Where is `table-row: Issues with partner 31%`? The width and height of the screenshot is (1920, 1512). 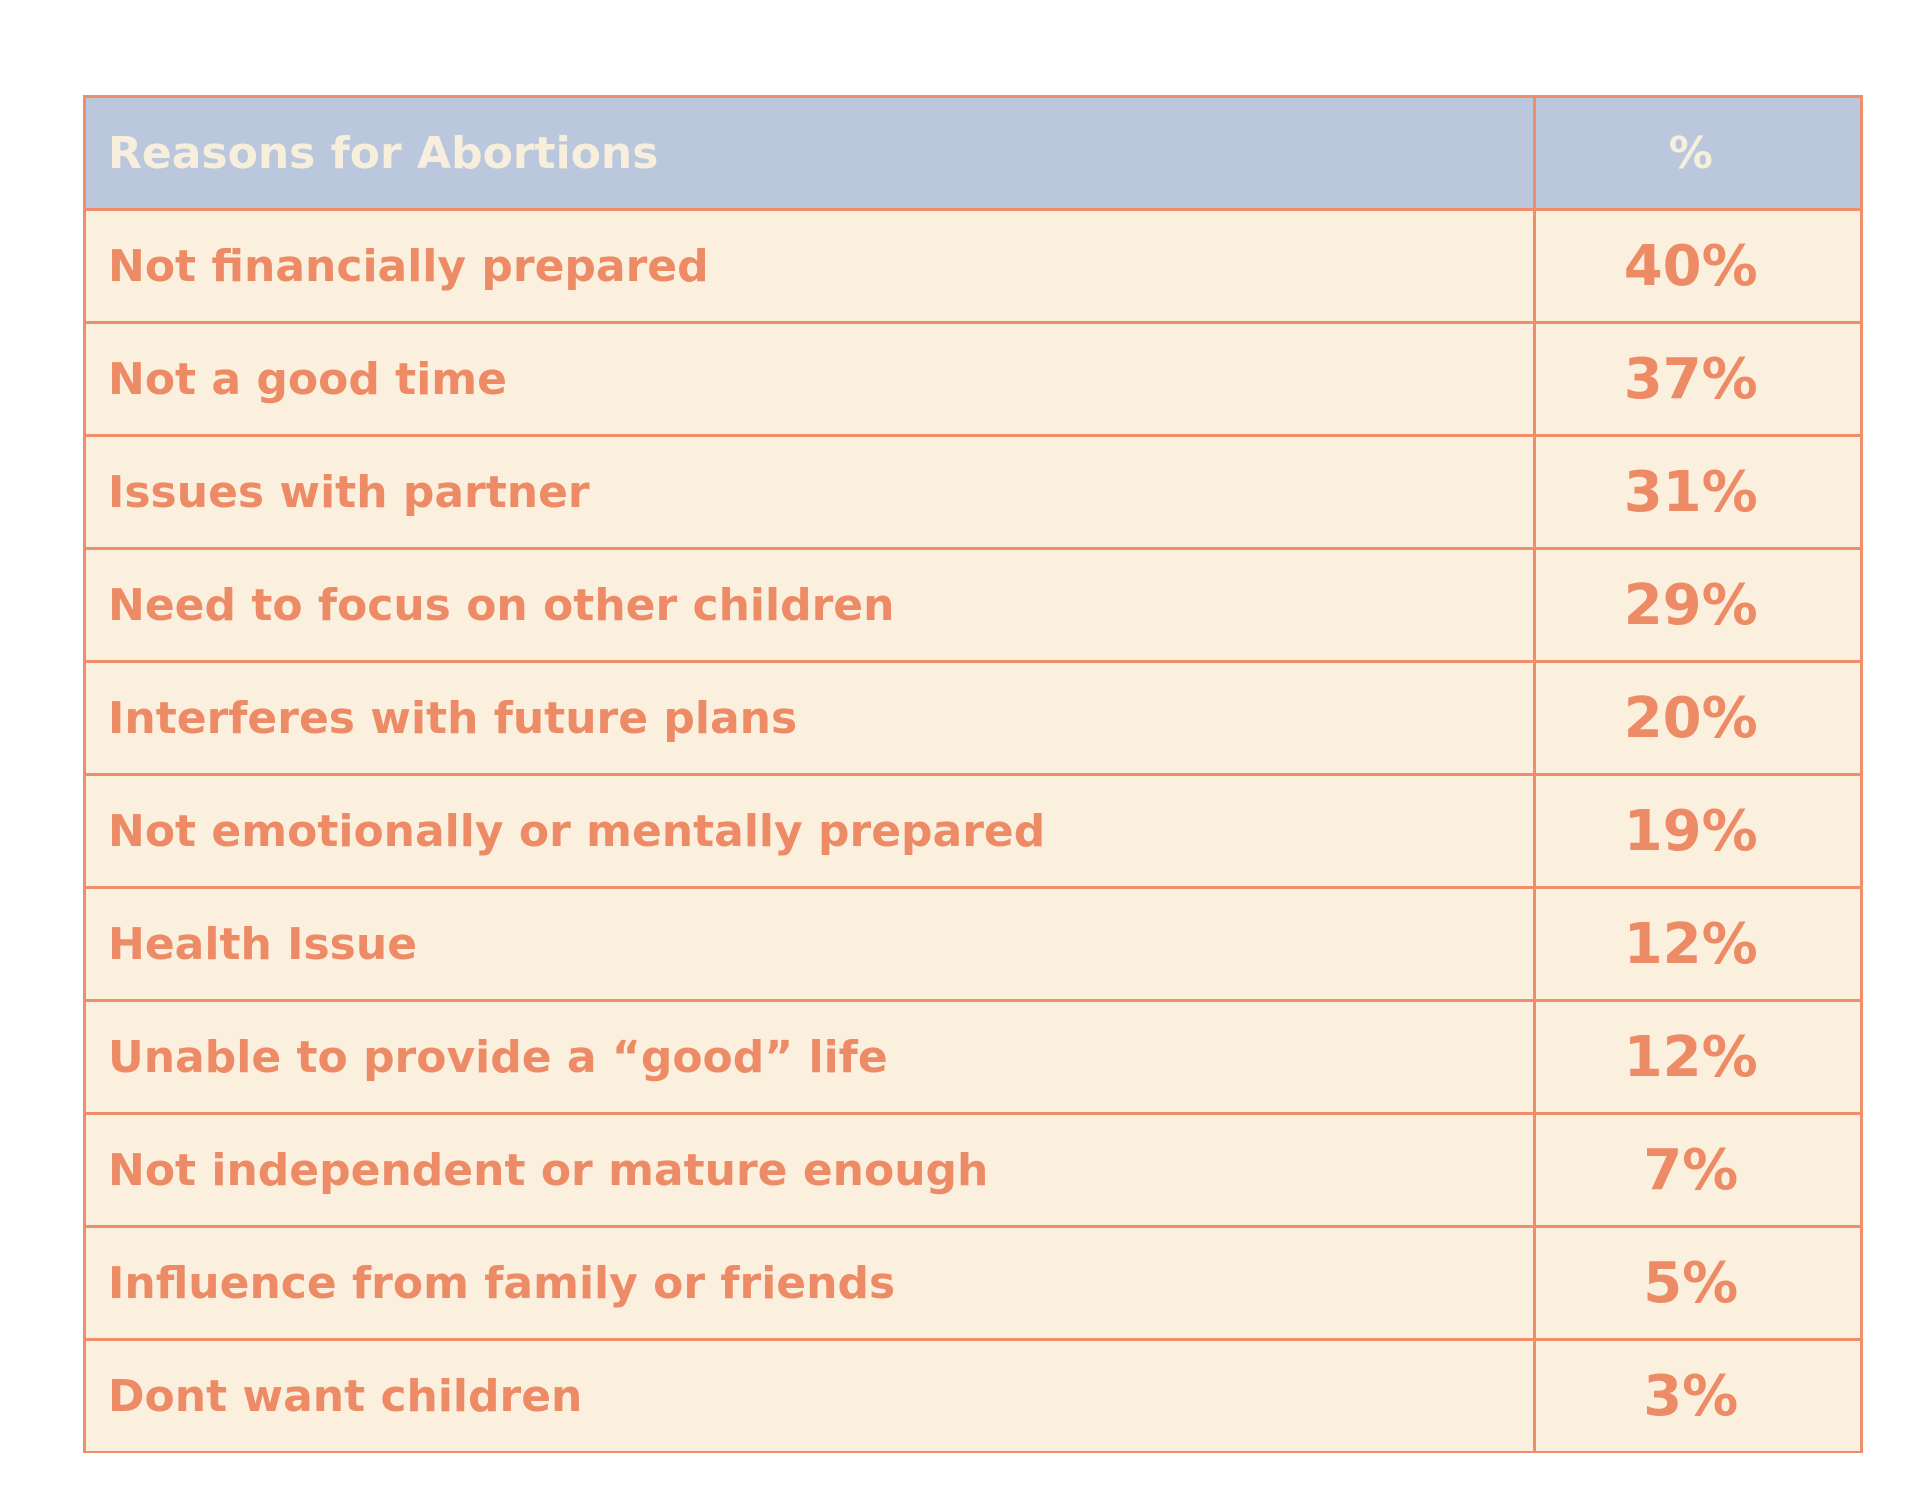
table-row: Issues with partner 31% is located at coordinates (973, 492).